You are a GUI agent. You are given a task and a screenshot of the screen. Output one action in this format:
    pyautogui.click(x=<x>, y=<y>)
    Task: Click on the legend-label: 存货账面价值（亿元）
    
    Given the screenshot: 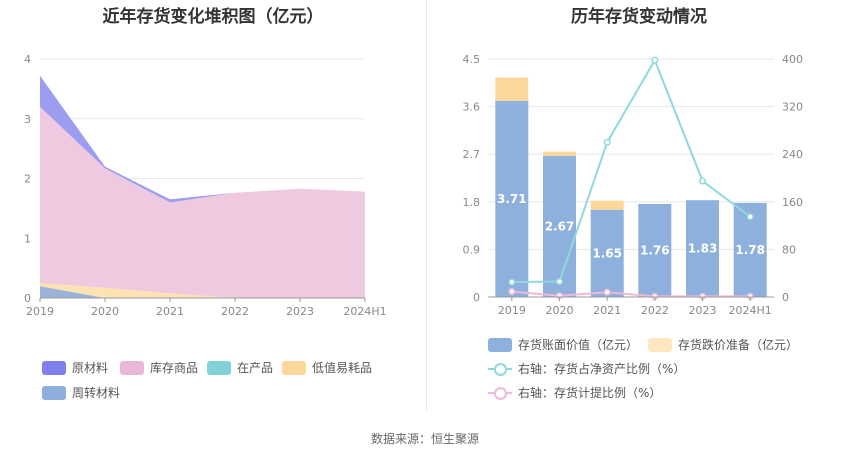 What is the action you would take?
    pyautogui.click(x=578, y=345)
    